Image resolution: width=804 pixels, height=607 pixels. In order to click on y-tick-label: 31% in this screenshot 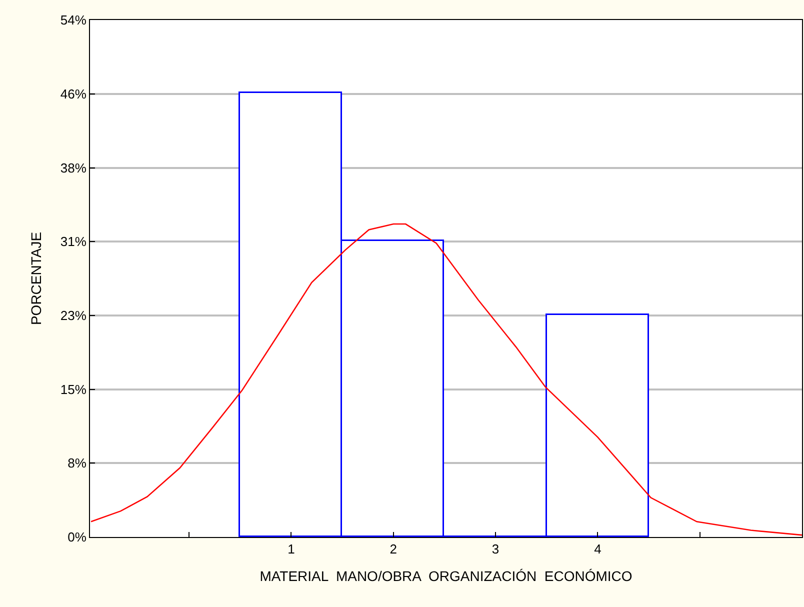, I will do `click(73, 242)`.